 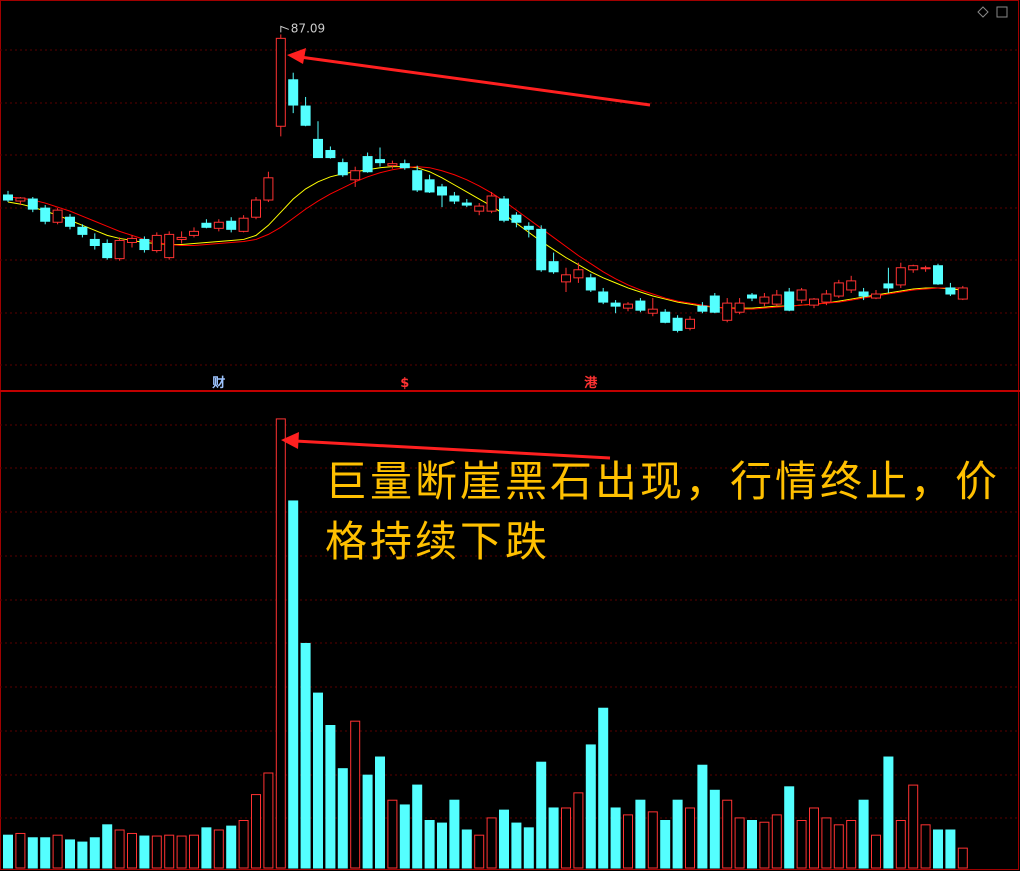 I want to click on high-label: 87.09, so click(x=308, y=28).